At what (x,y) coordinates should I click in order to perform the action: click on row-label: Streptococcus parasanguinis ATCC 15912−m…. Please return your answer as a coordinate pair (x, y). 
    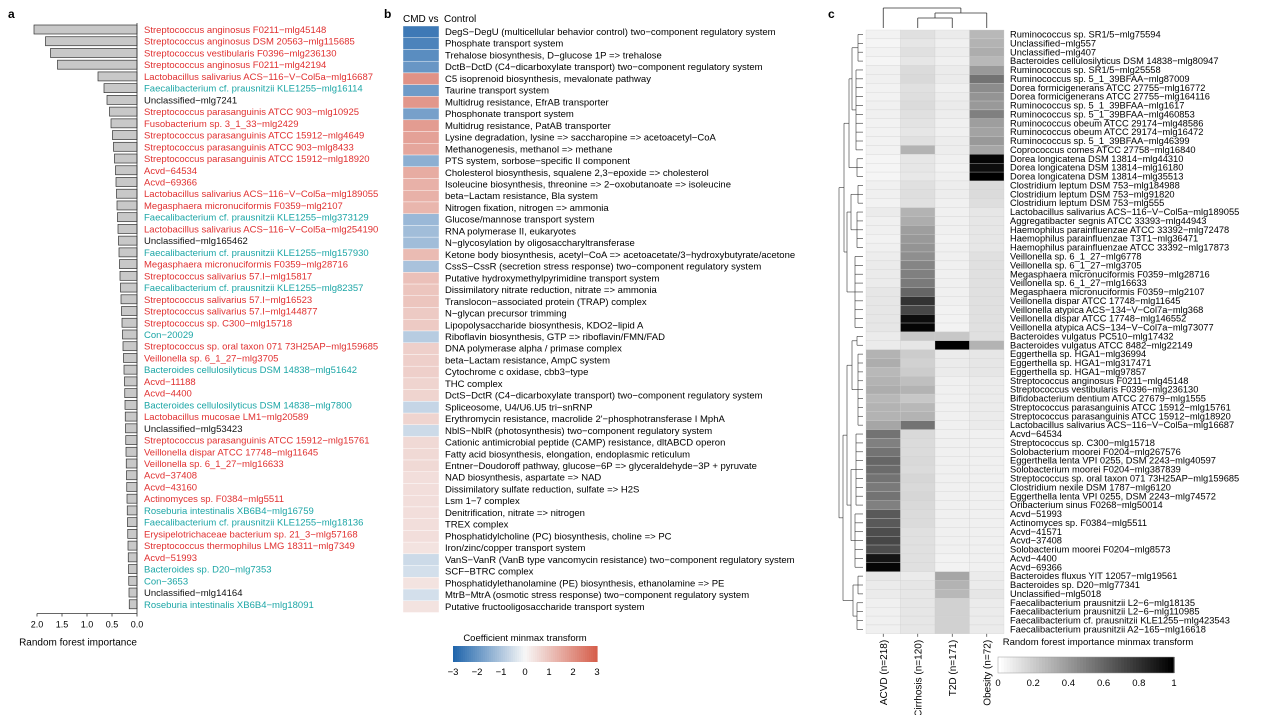
    Looking at the image, I should click on (1120, 407).